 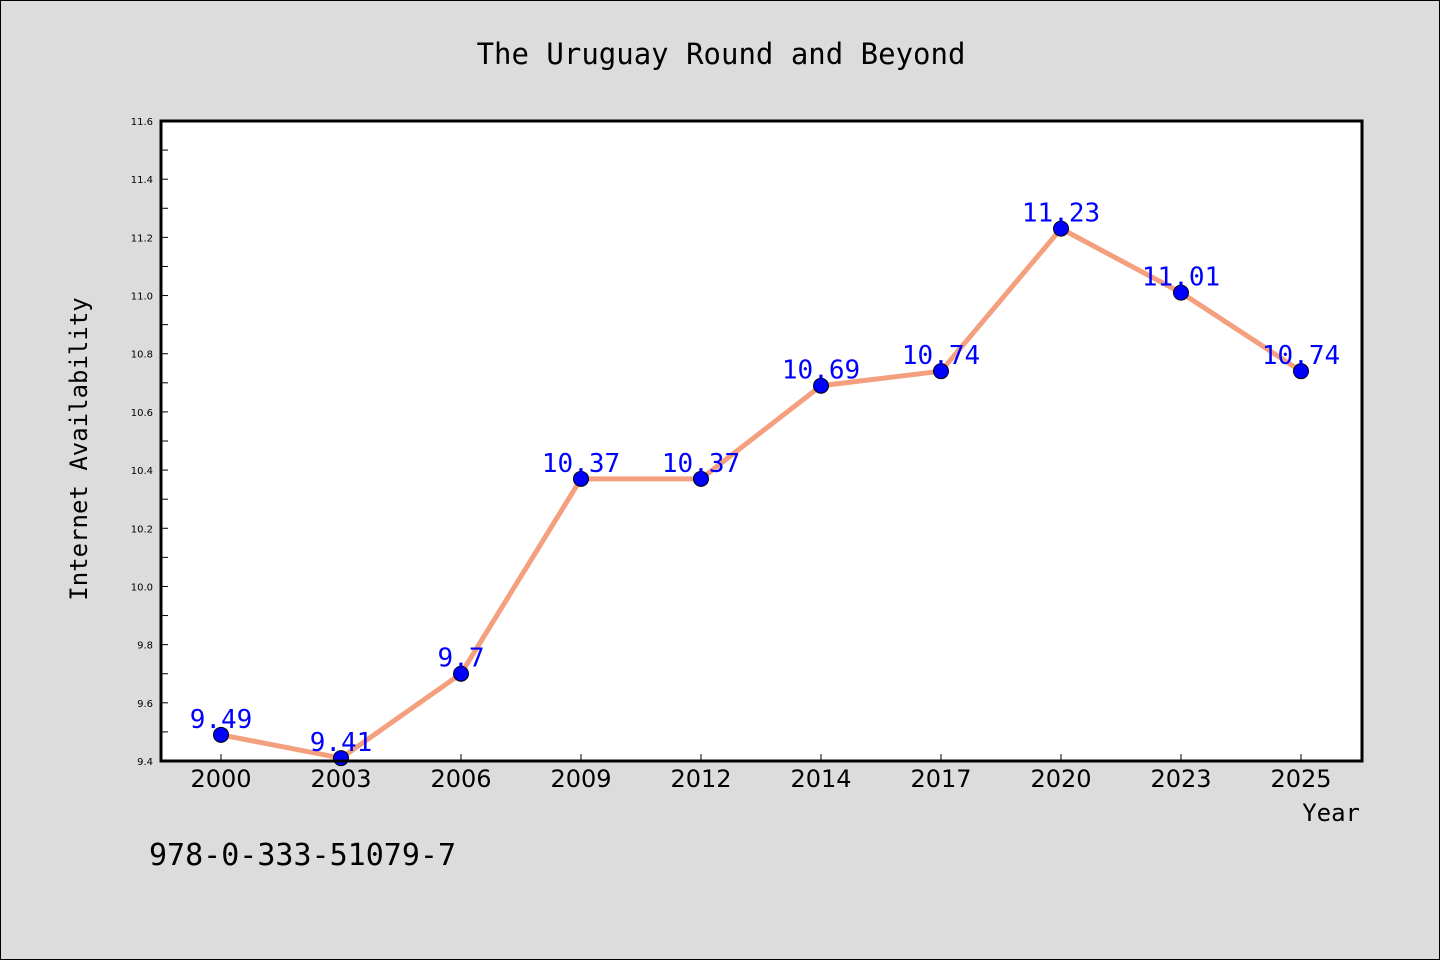 What do you see at coordinates (1060, 779) in the screenshot?
I see `x-tick-label: 2020` at bounding box center [1060, 779].